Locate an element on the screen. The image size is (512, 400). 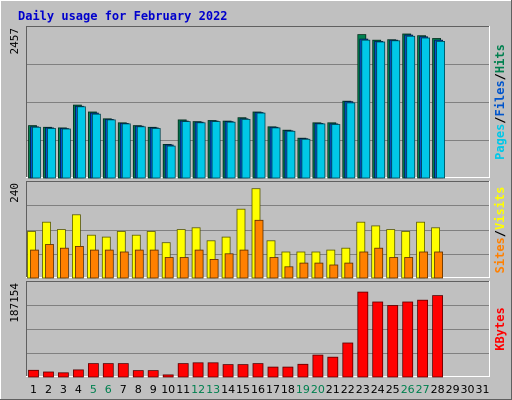
x-tick-day-16: 16 is located at coordinates (258, 389).